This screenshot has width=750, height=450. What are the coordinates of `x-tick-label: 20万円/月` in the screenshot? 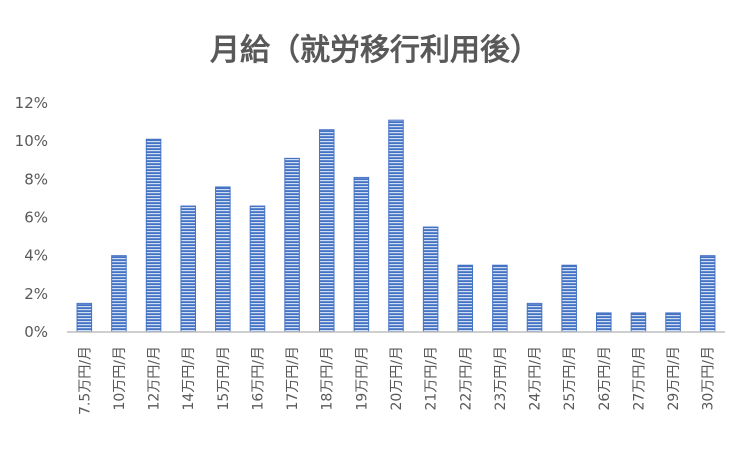 It's located at (397, 378).